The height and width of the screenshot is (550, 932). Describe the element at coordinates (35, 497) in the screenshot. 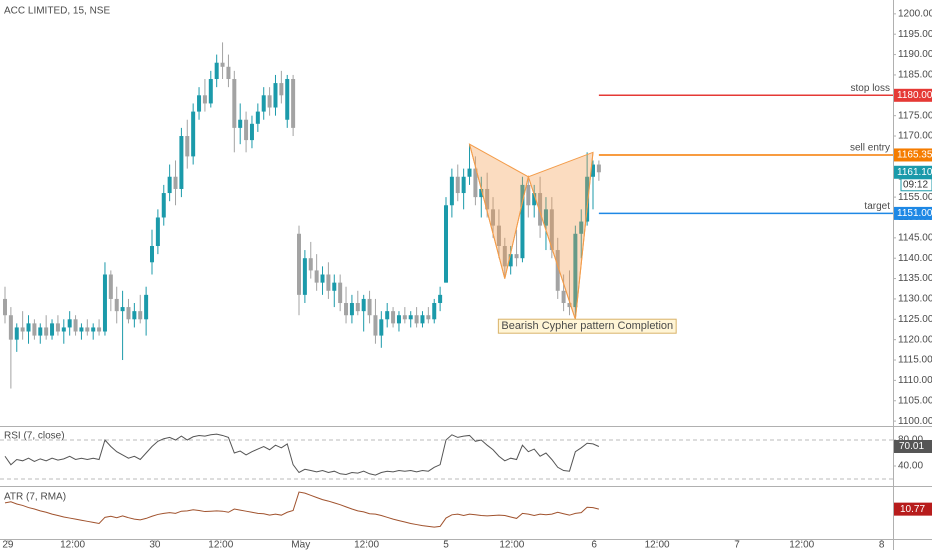

I see `atr-title: ATR (7, RMA)` at that location.